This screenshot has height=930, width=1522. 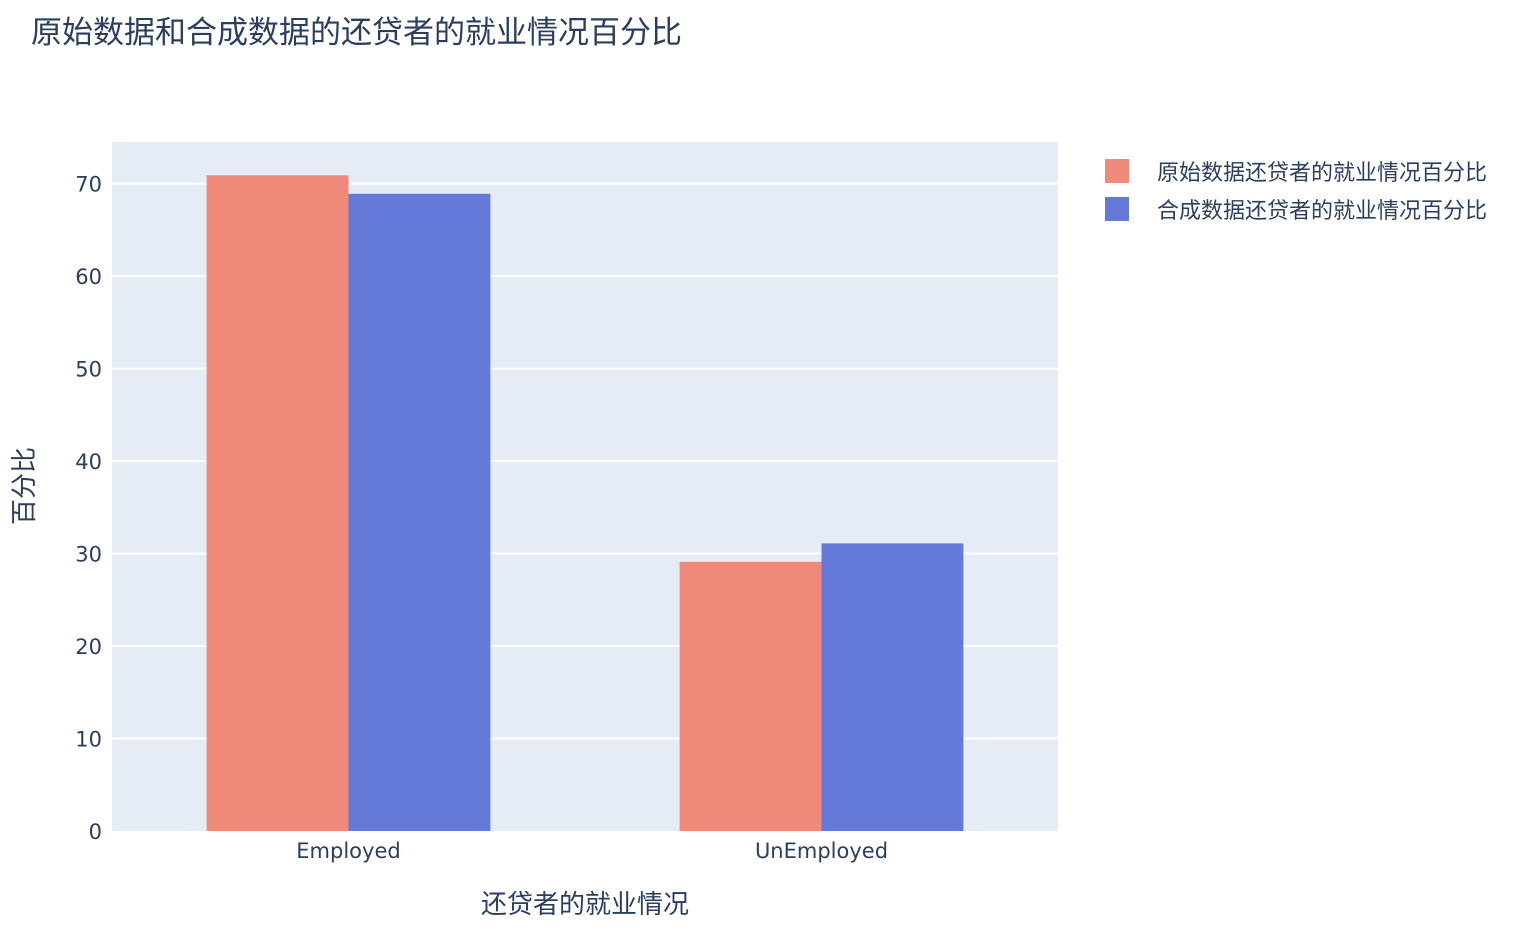 I want to click on y-tick-labels: 0 10 20 30 40 50 60 70, so click(x=88, y=508).